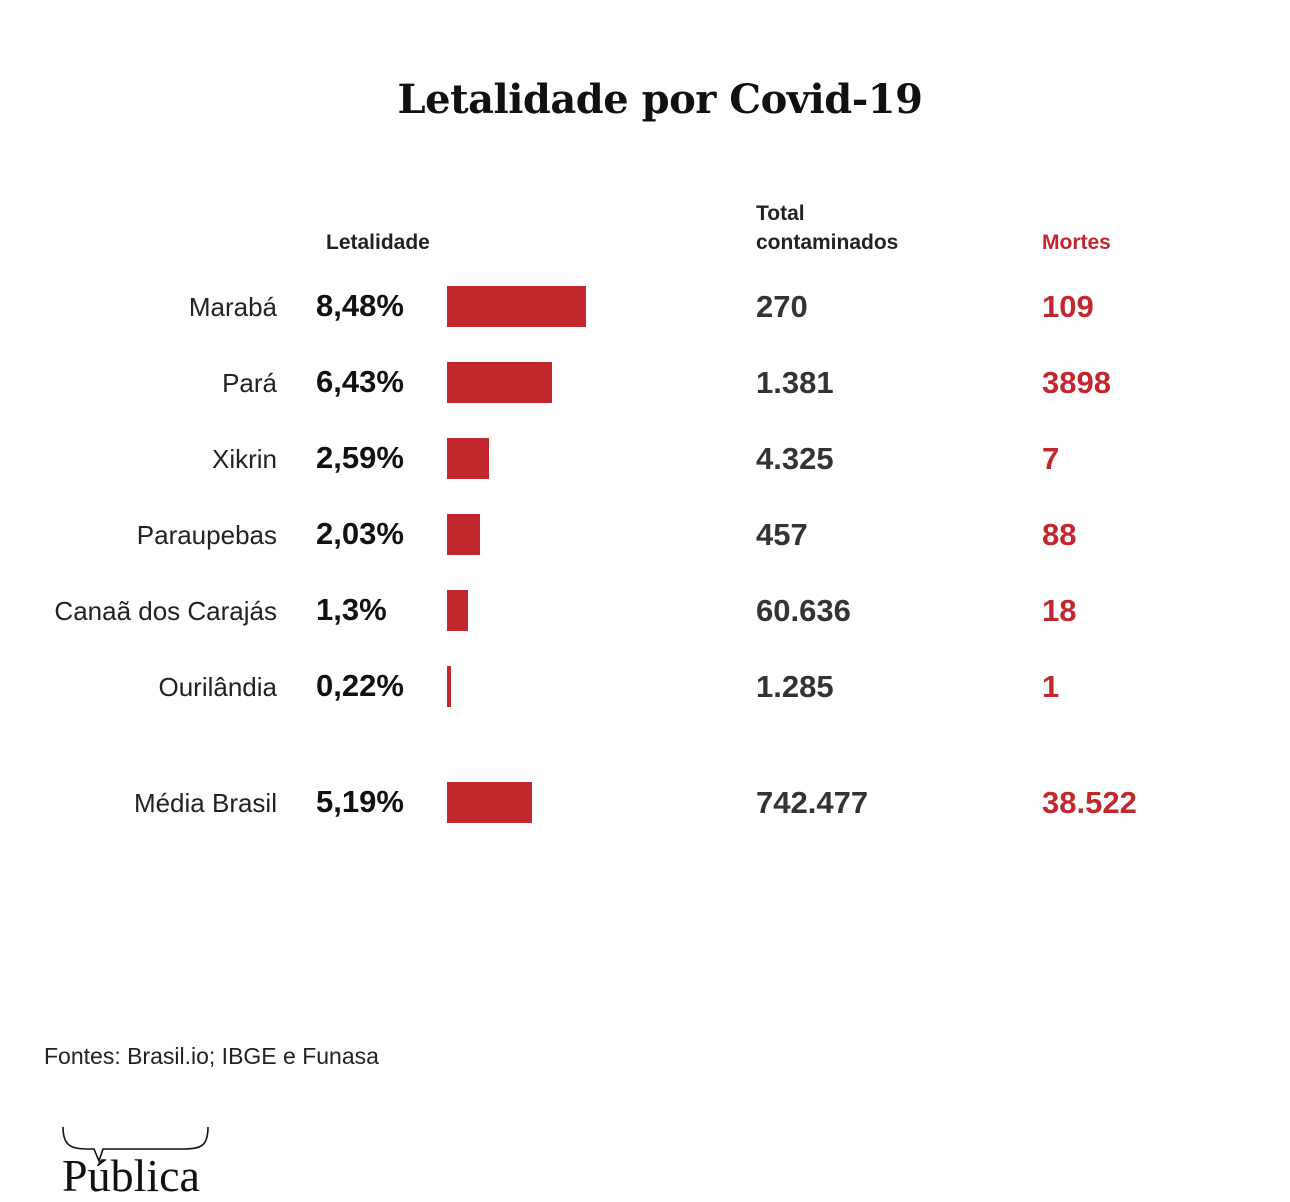 Image resolution: width=1290 pixels, height=1202 pixels. Describe the element at coordinates (827, 228) in the screenshot. I see `header-total: Total contaminados` at that location.